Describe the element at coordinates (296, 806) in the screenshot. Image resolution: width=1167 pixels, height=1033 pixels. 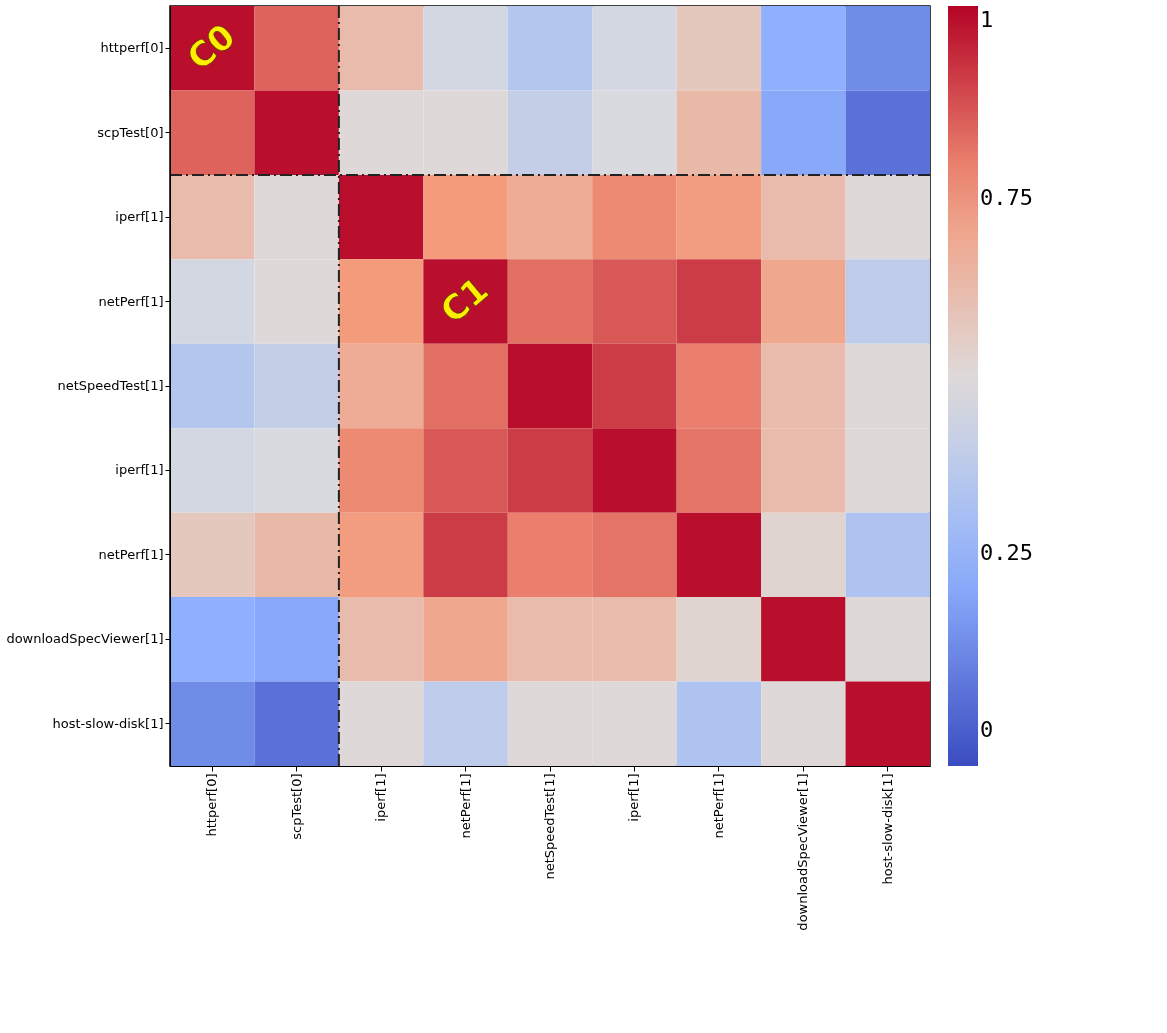
I see `x-tick-label: scpTest[0]` at that location.